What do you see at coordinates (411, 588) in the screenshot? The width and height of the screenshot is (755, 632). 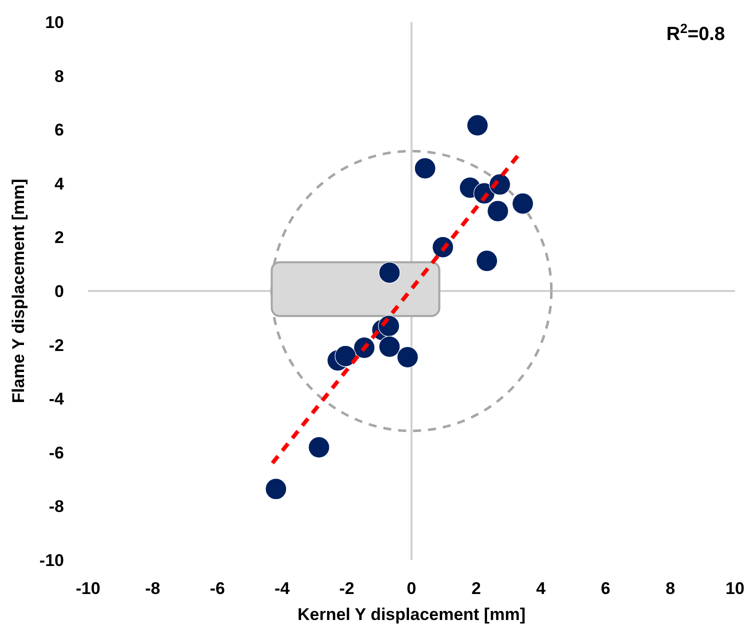 I see `x-tick-label: 0` at bounding box center [411, 588].